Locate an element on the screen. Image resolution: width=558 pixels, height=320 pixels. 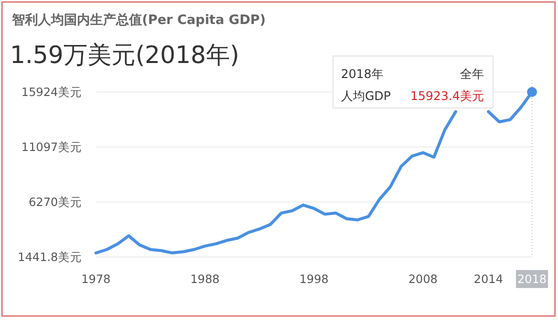
x-tick-label: 1978 is located at coordinates (96, 279).